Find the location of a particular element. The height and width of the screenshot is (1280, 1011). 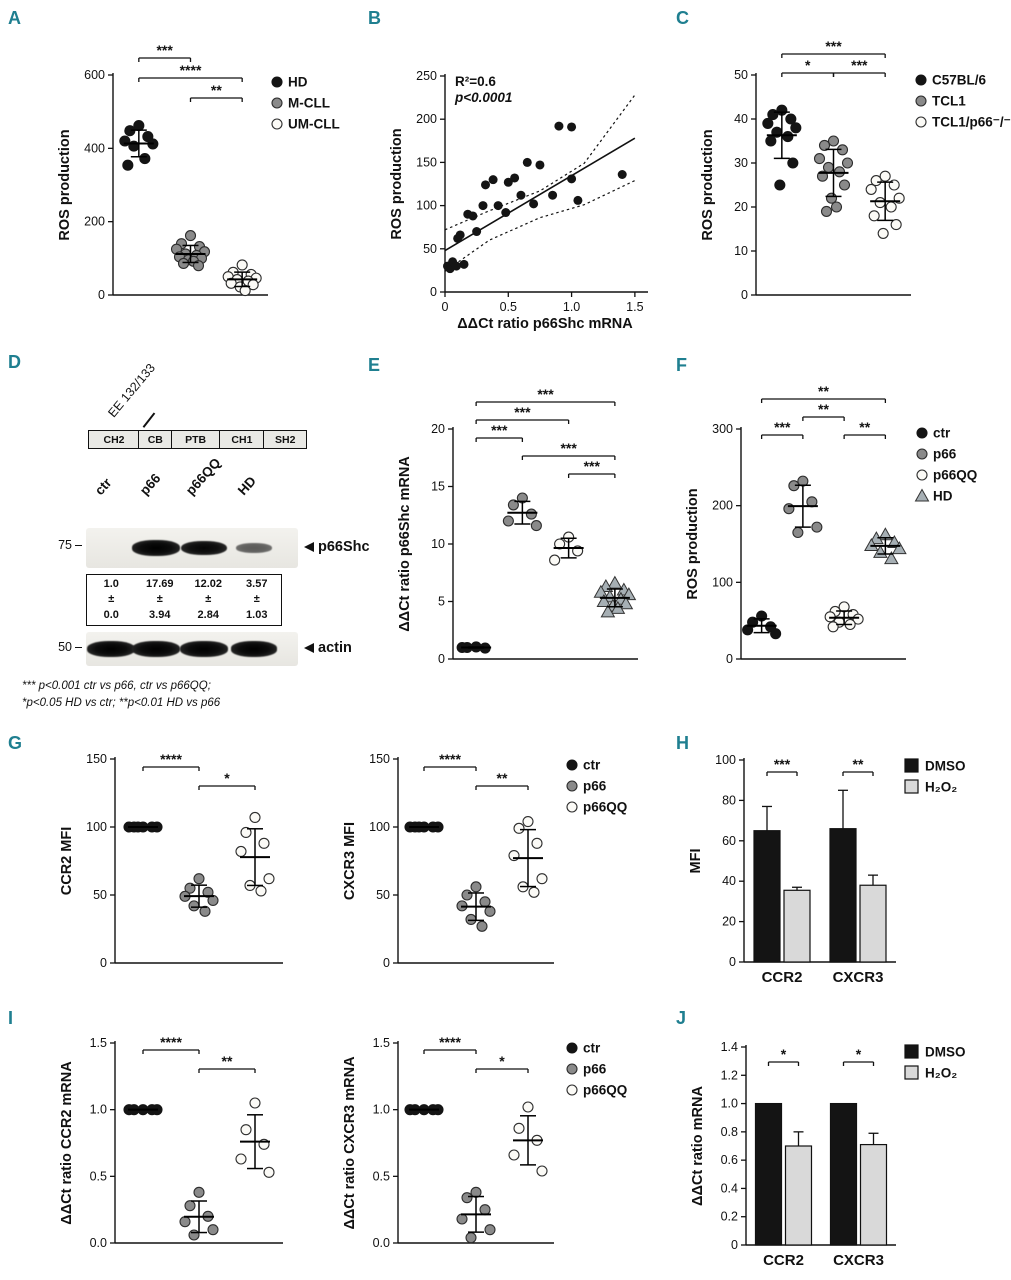

panel-i-letter: I is located at coordinates (11, 1018).